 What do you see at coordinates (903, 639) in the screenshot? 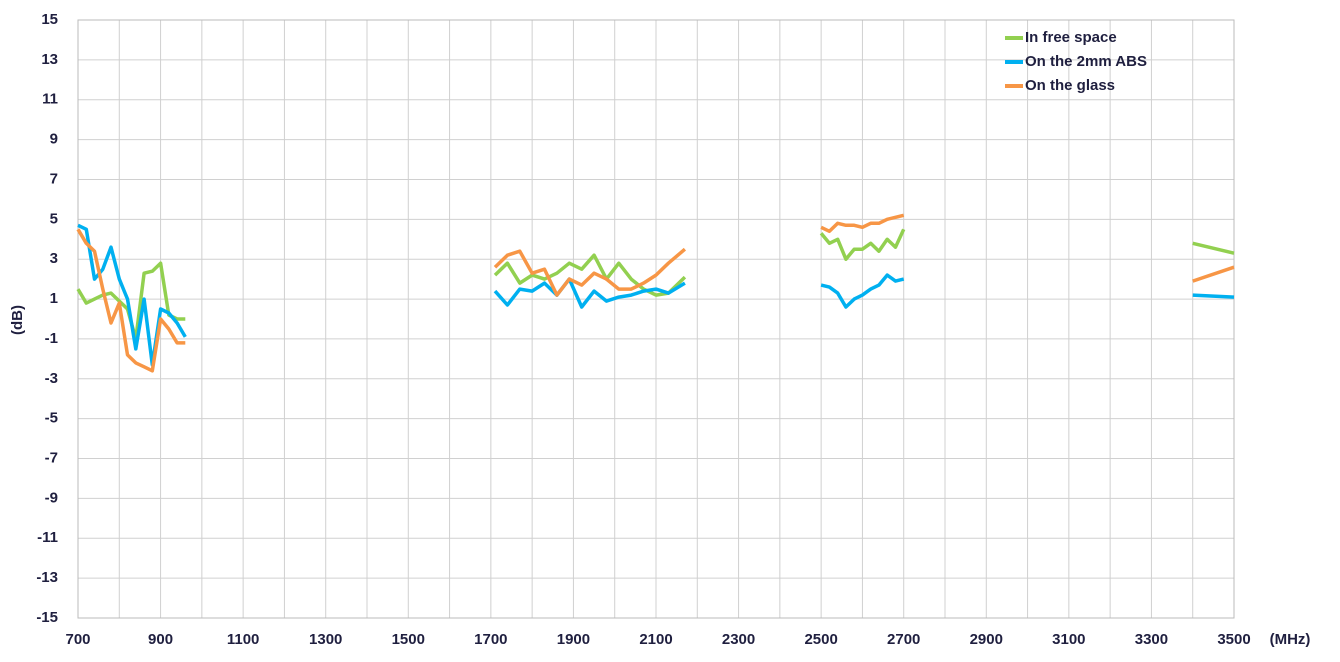
I see `x-tick-label: 2700` at bounding box center [903, 639].